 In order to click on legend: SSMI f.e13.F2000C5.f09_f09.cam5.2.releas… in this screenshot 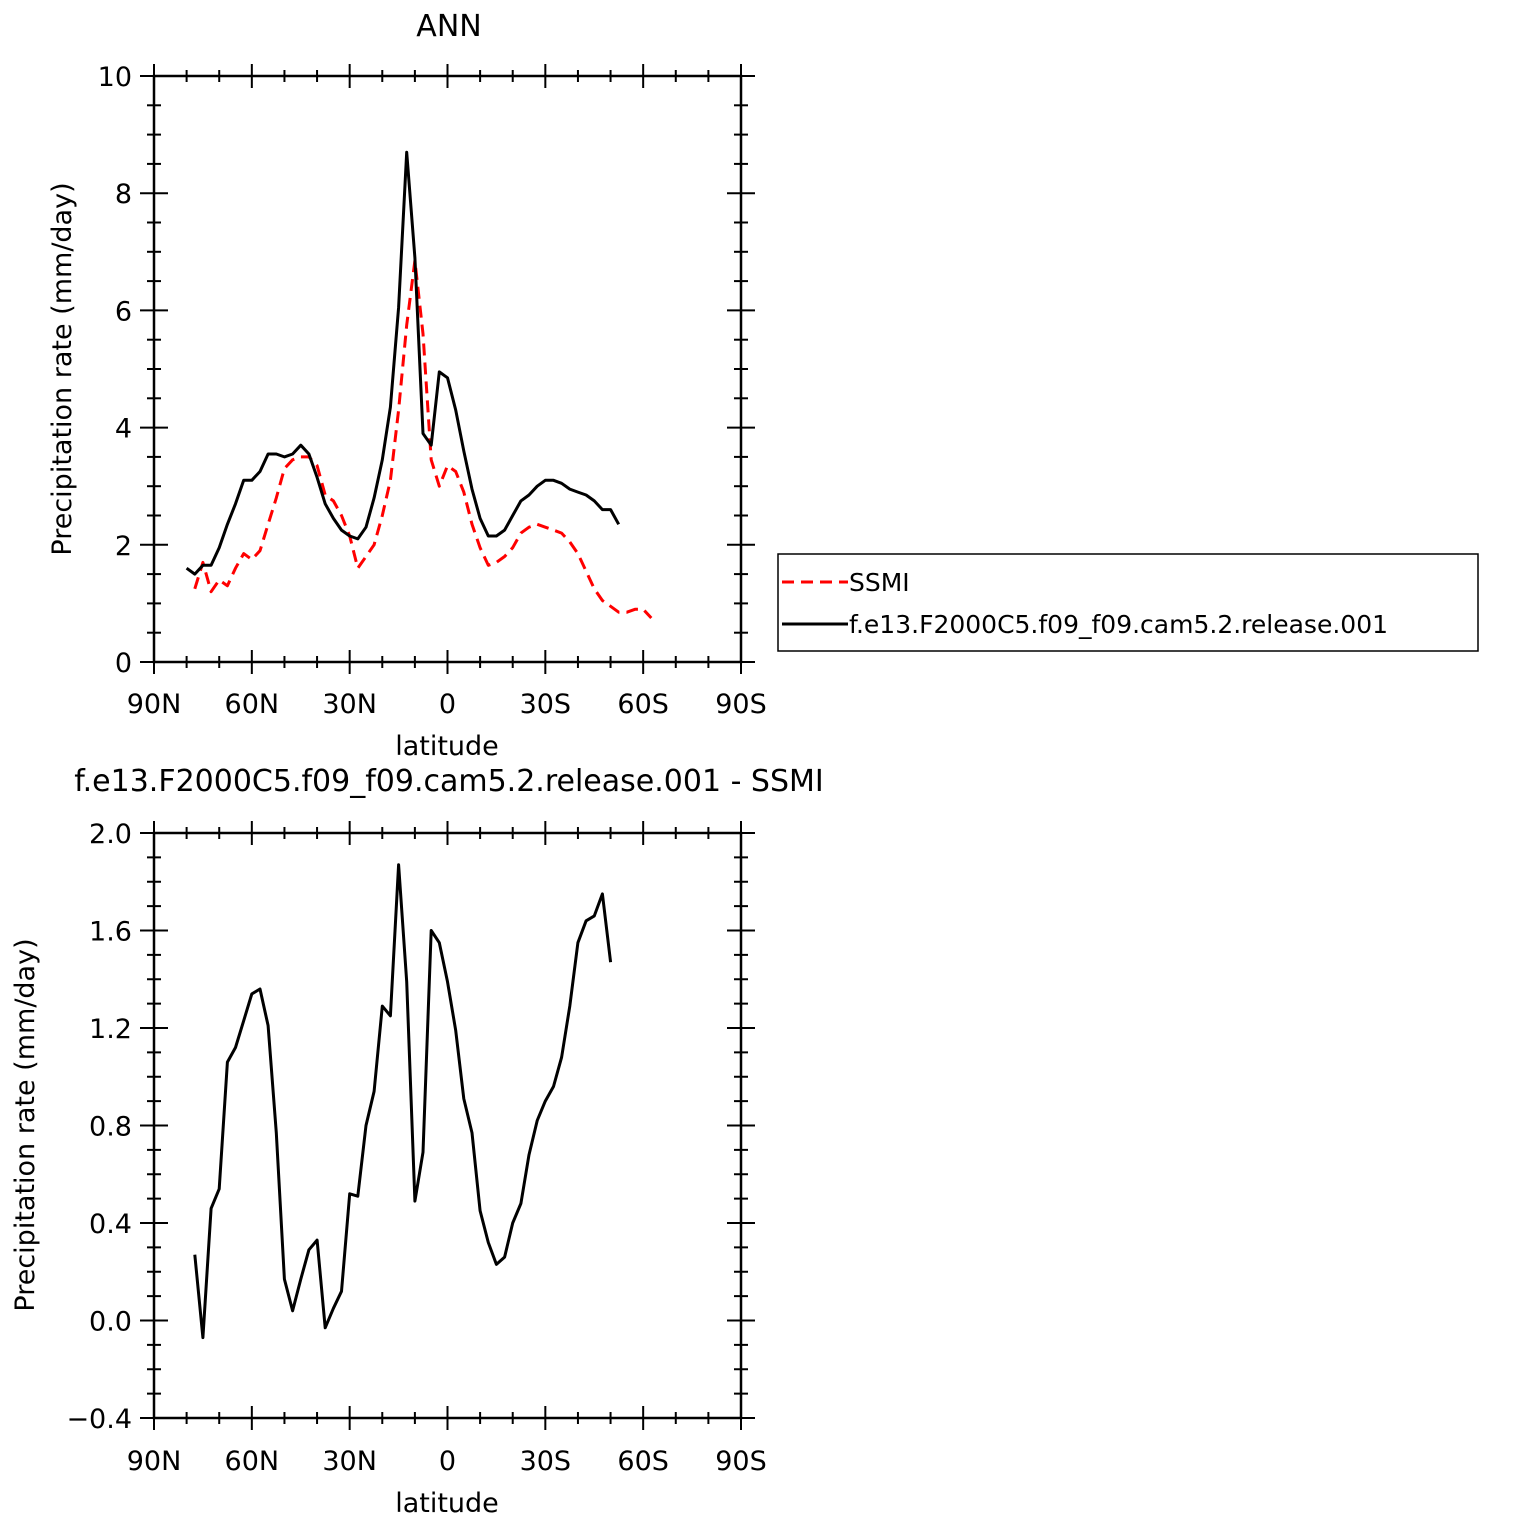, I will do `click(1128, 602)`.